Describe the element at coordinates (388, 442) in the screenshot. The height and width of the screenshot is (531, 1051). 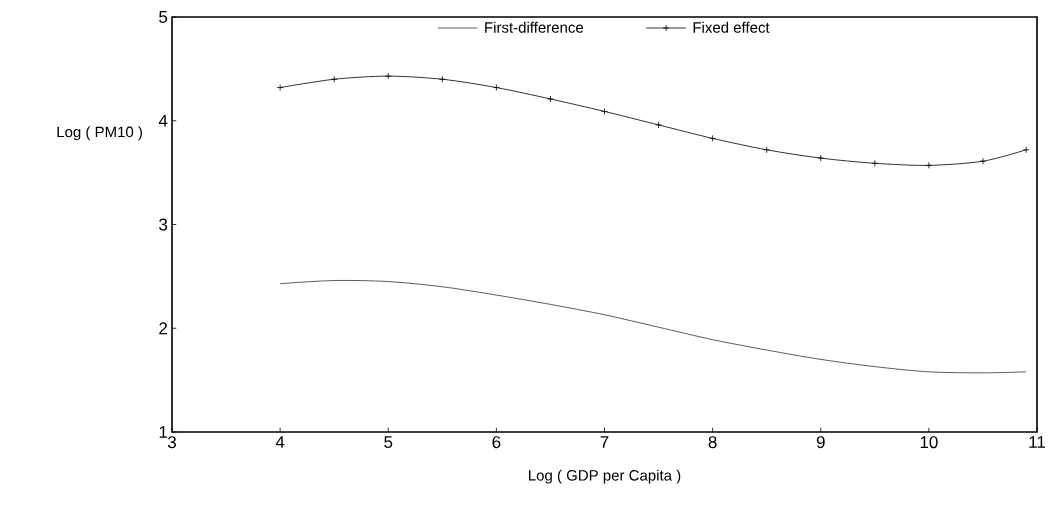
I see `x-tick-label: 5` at that location.